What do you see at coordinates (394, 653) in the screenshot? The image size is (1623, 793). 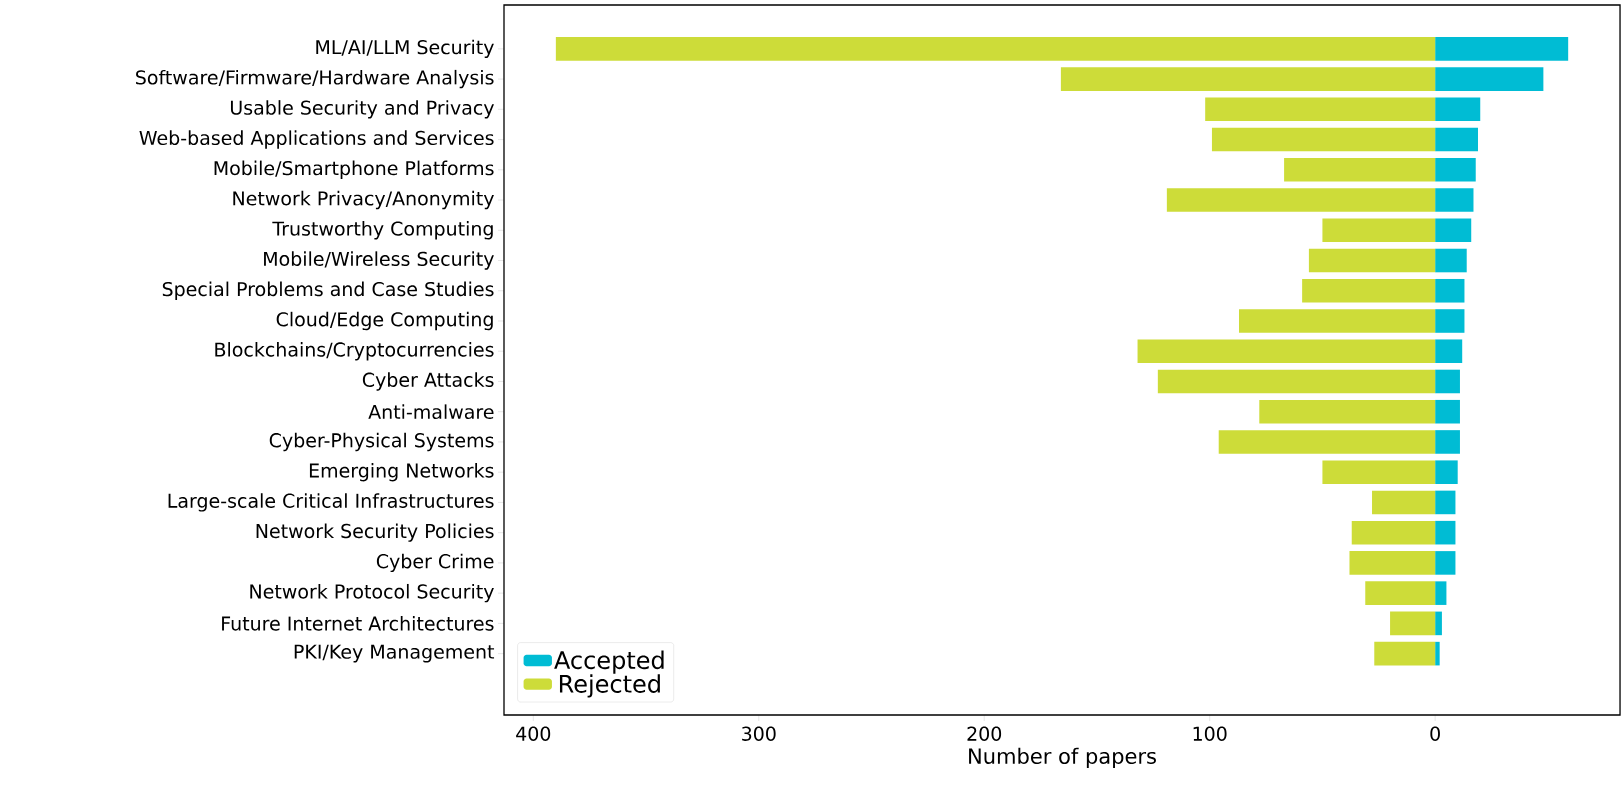 I see `y-tick-label: PKI/Key Management` at bounding box center [394, 653].